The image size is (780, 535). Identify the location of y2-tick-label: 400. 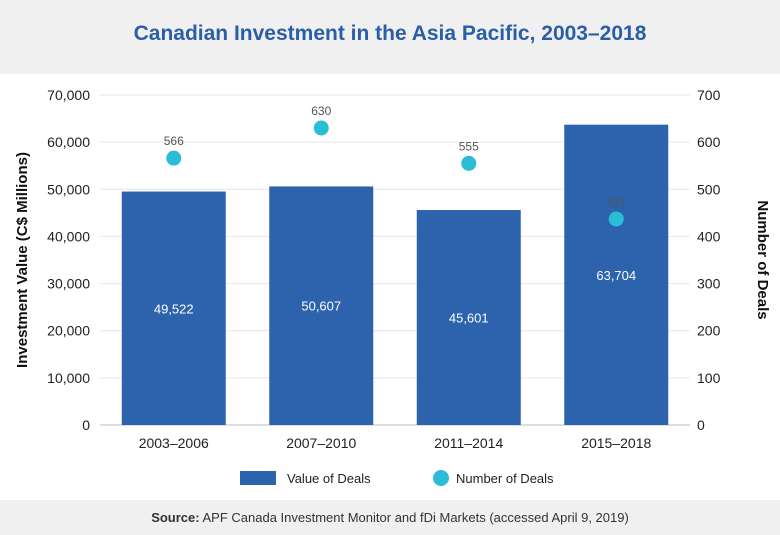
(709, 236).